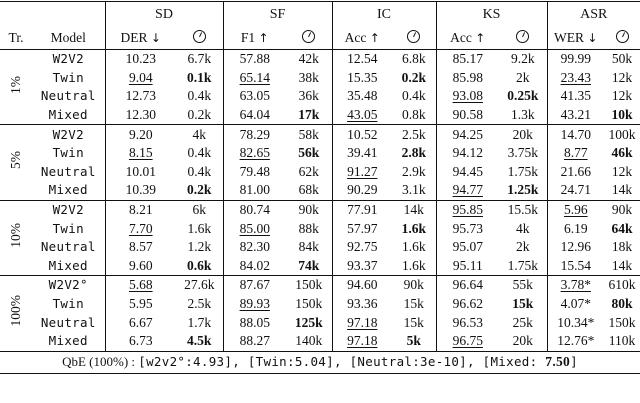  Describe the element at coordinates (413, 304) in the screenshot. I see `cell-text: 15k` at that location.